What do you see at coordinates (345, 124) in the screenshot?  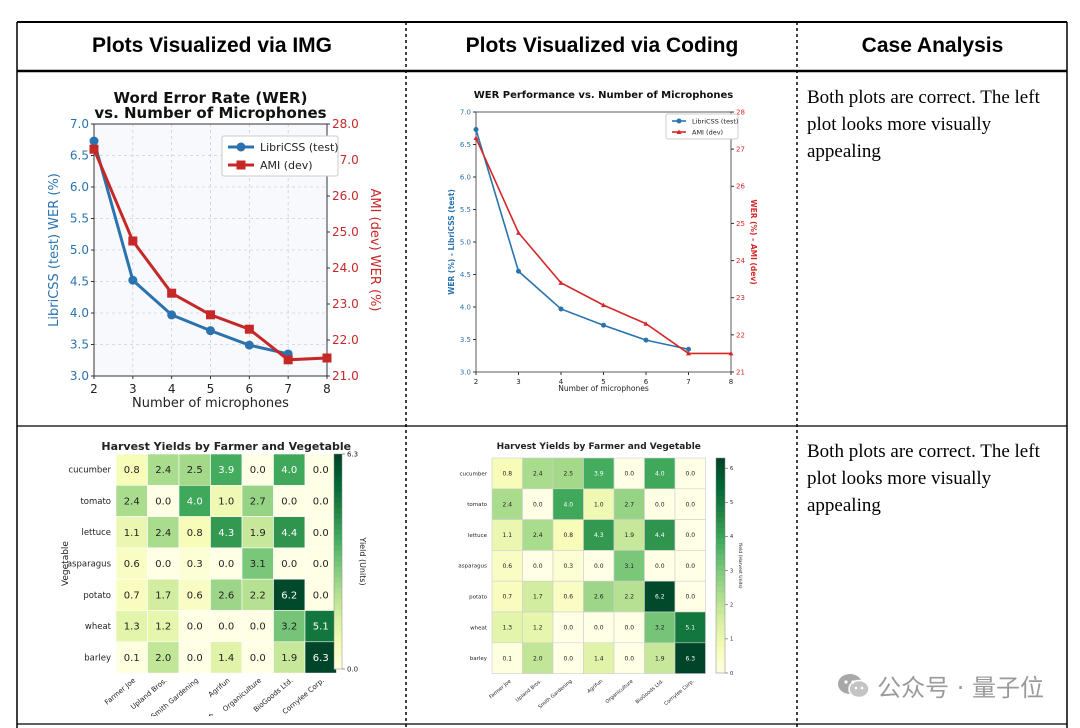 I see `y2-tick-label: 28.0` at bounding box center [345, 124].